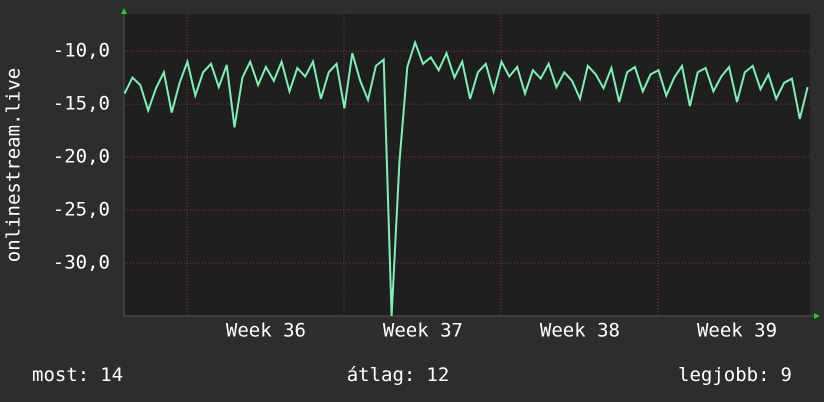 Image resolution: width=824 pixels, height=402 pixels. What do you see at coordinates (14, 165) in the screenshot?
I see `y-axis-label: onlinestream.live` at bounding box center [14, 165].